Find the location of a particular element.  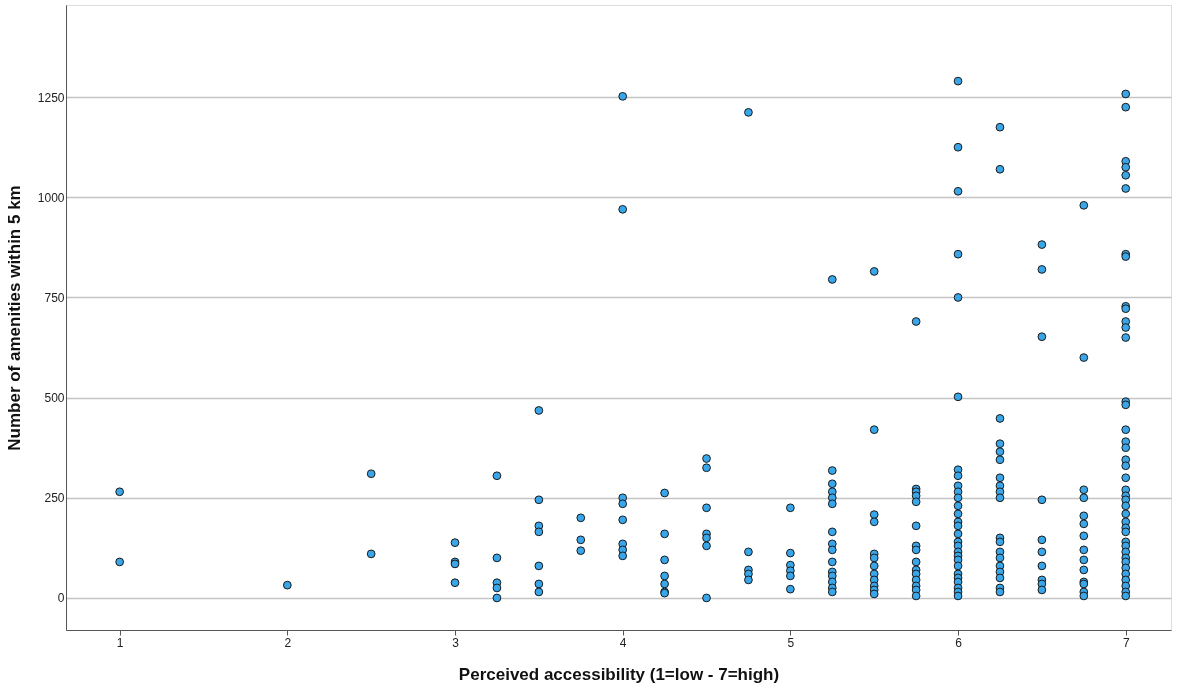

y-tick-label: 750 is located at coordinates (54, 297).